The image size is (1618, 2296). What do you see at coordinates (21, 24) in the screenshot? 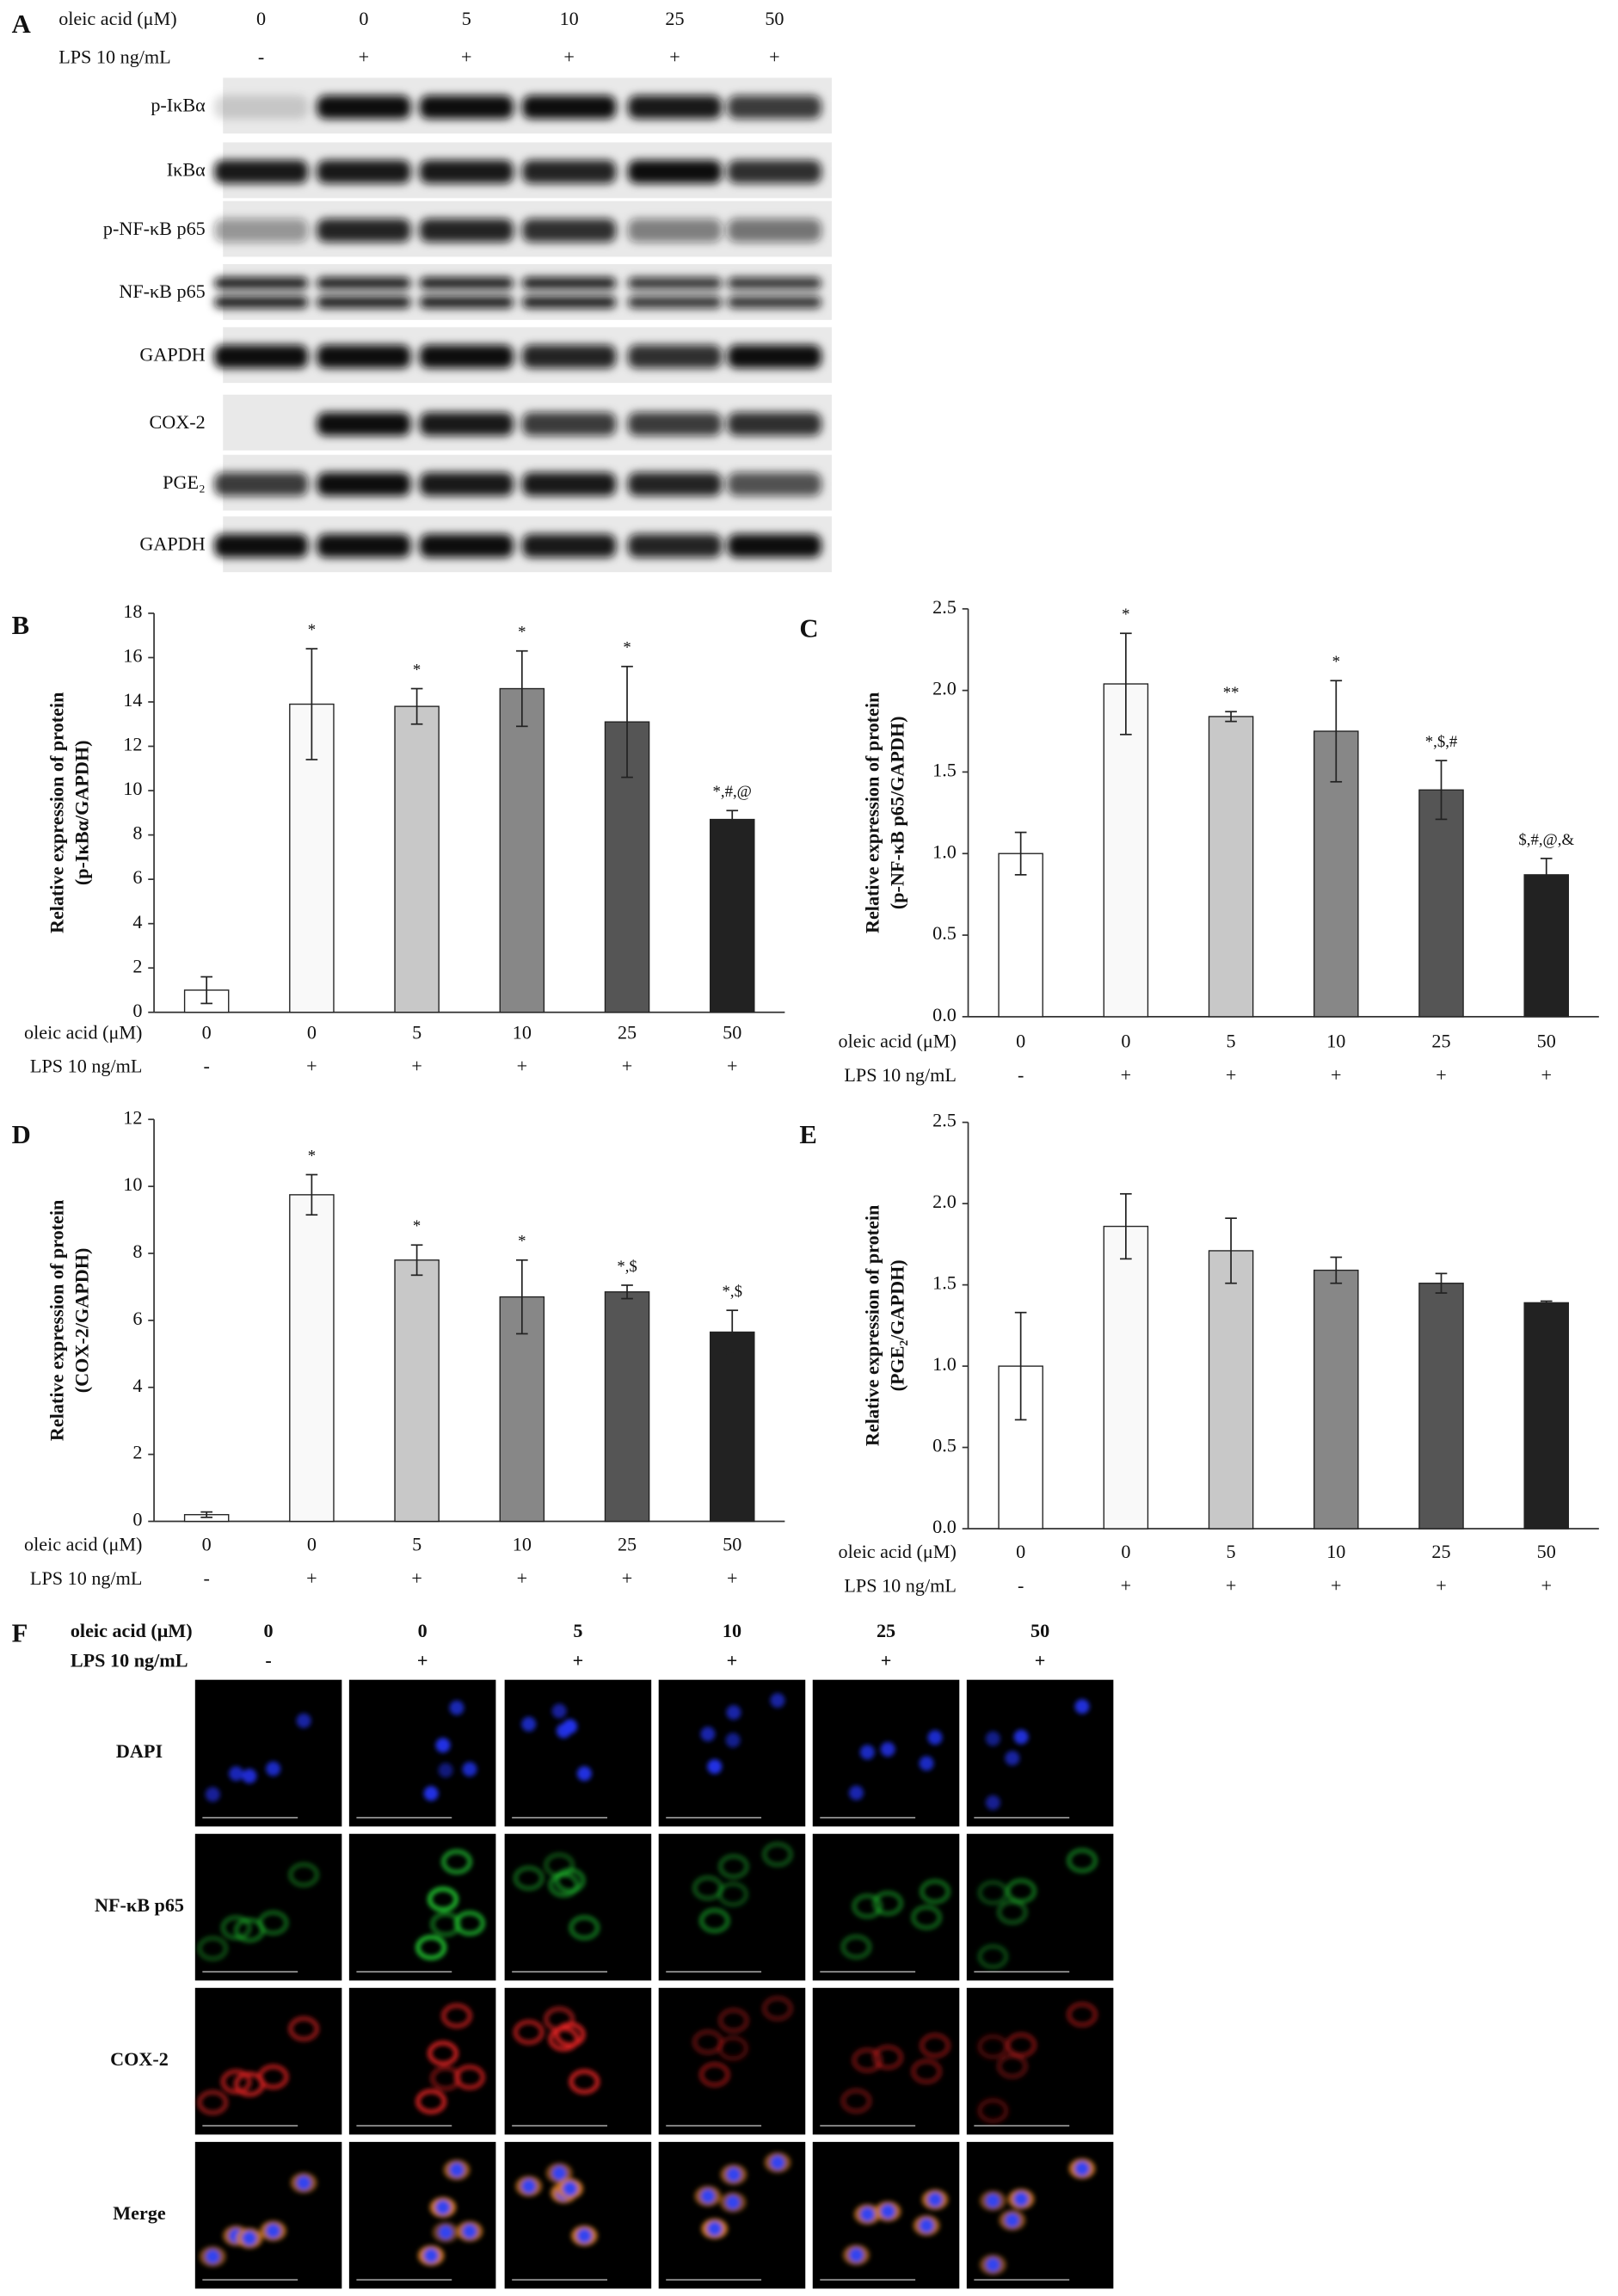
I see `panel-letter: A` at bounding box center [21, 24].